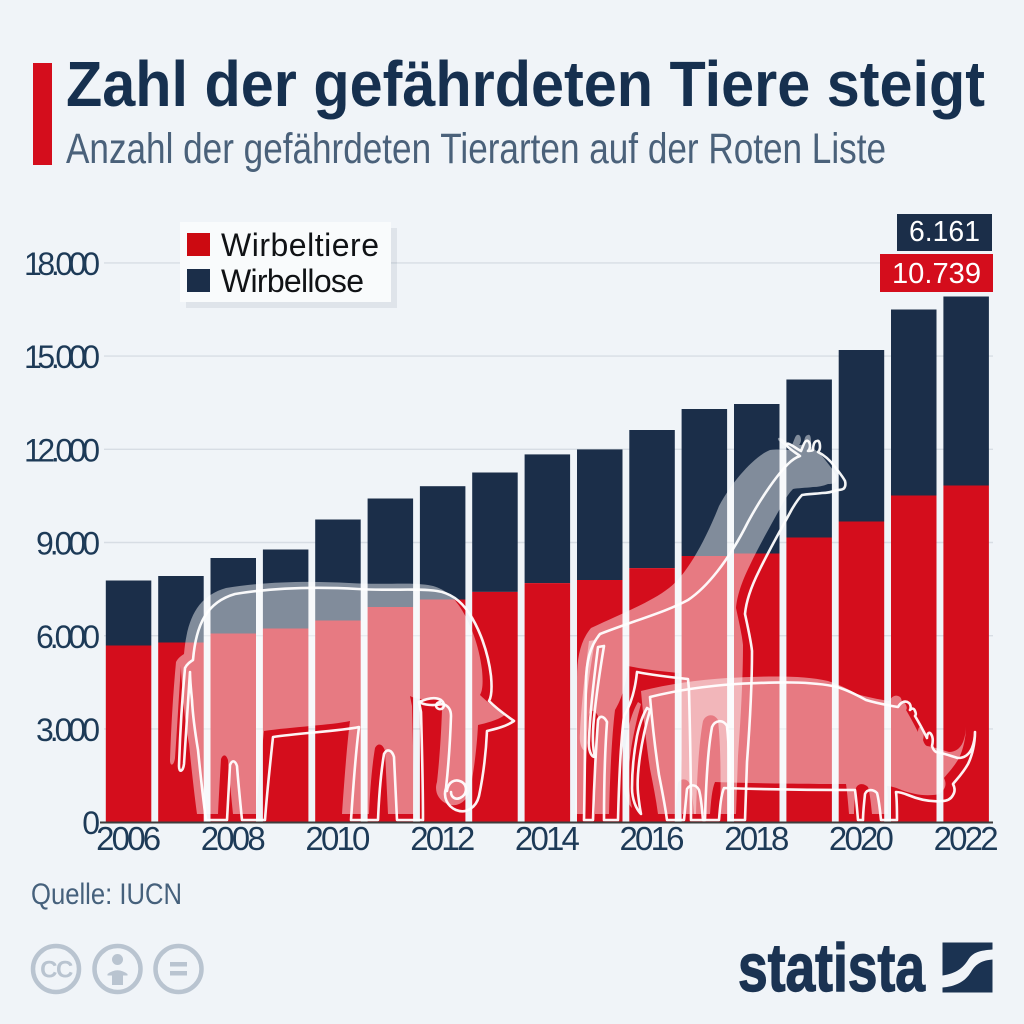 The image size is (1024, 1024). I want to click on svg-text: 2016, so click(652, 838).